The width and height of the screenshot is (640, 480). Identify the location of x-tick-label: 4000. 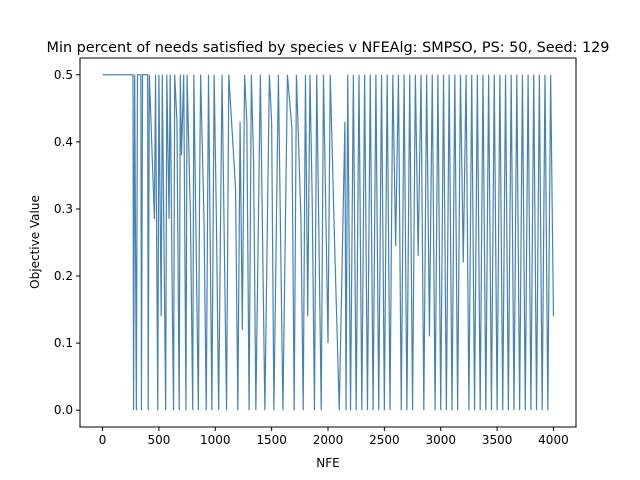
(553, 440).